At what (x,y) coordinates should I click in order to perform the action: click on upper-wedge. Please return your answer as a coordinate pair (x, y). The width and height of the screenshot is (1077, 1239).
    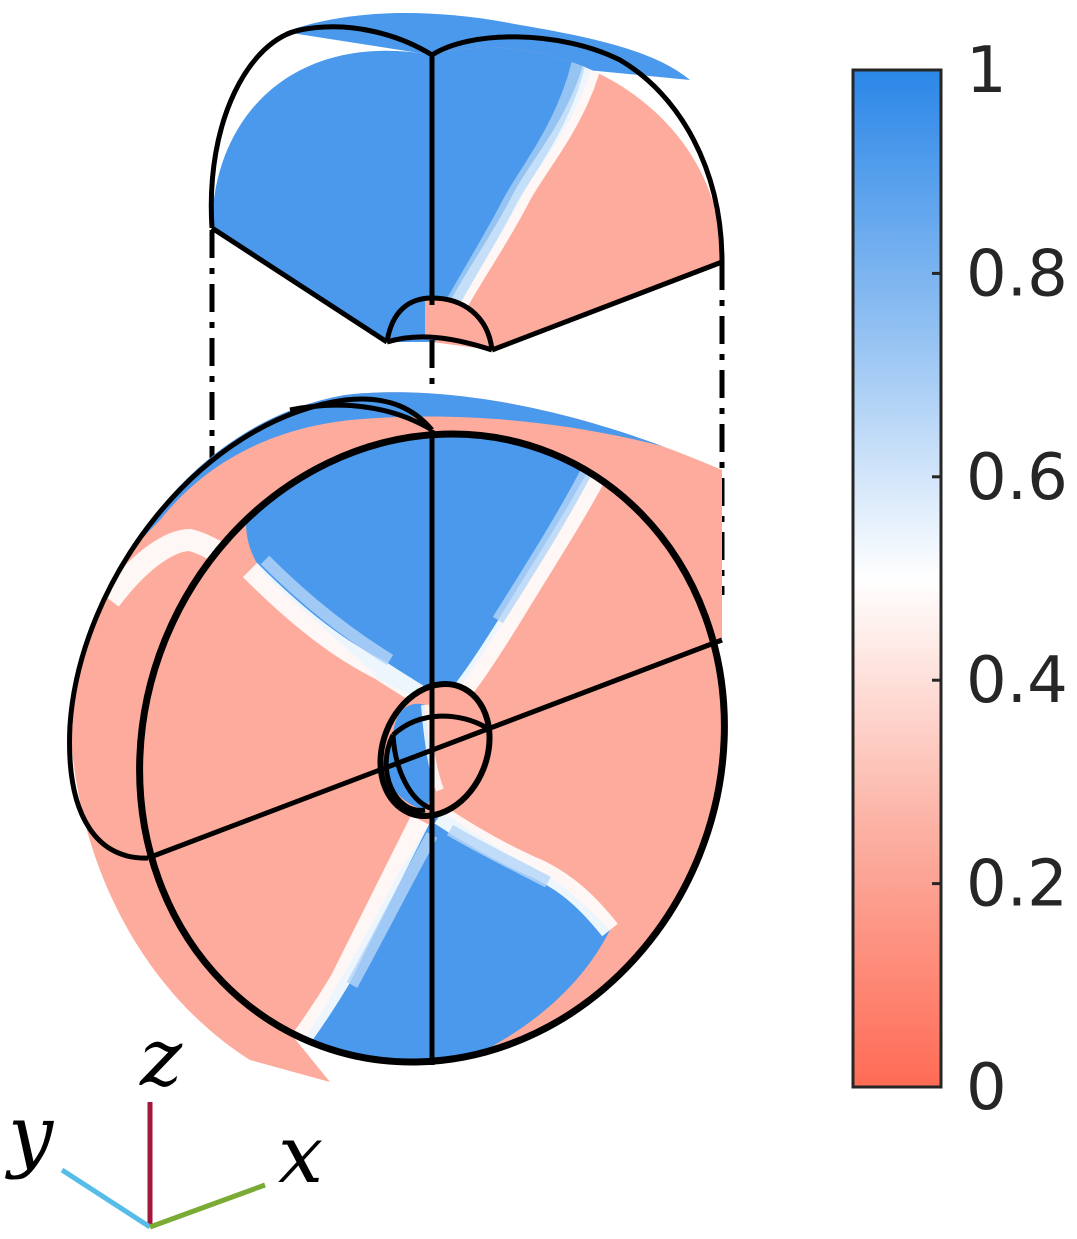
    Looking at the image, I should click on (466, 183).